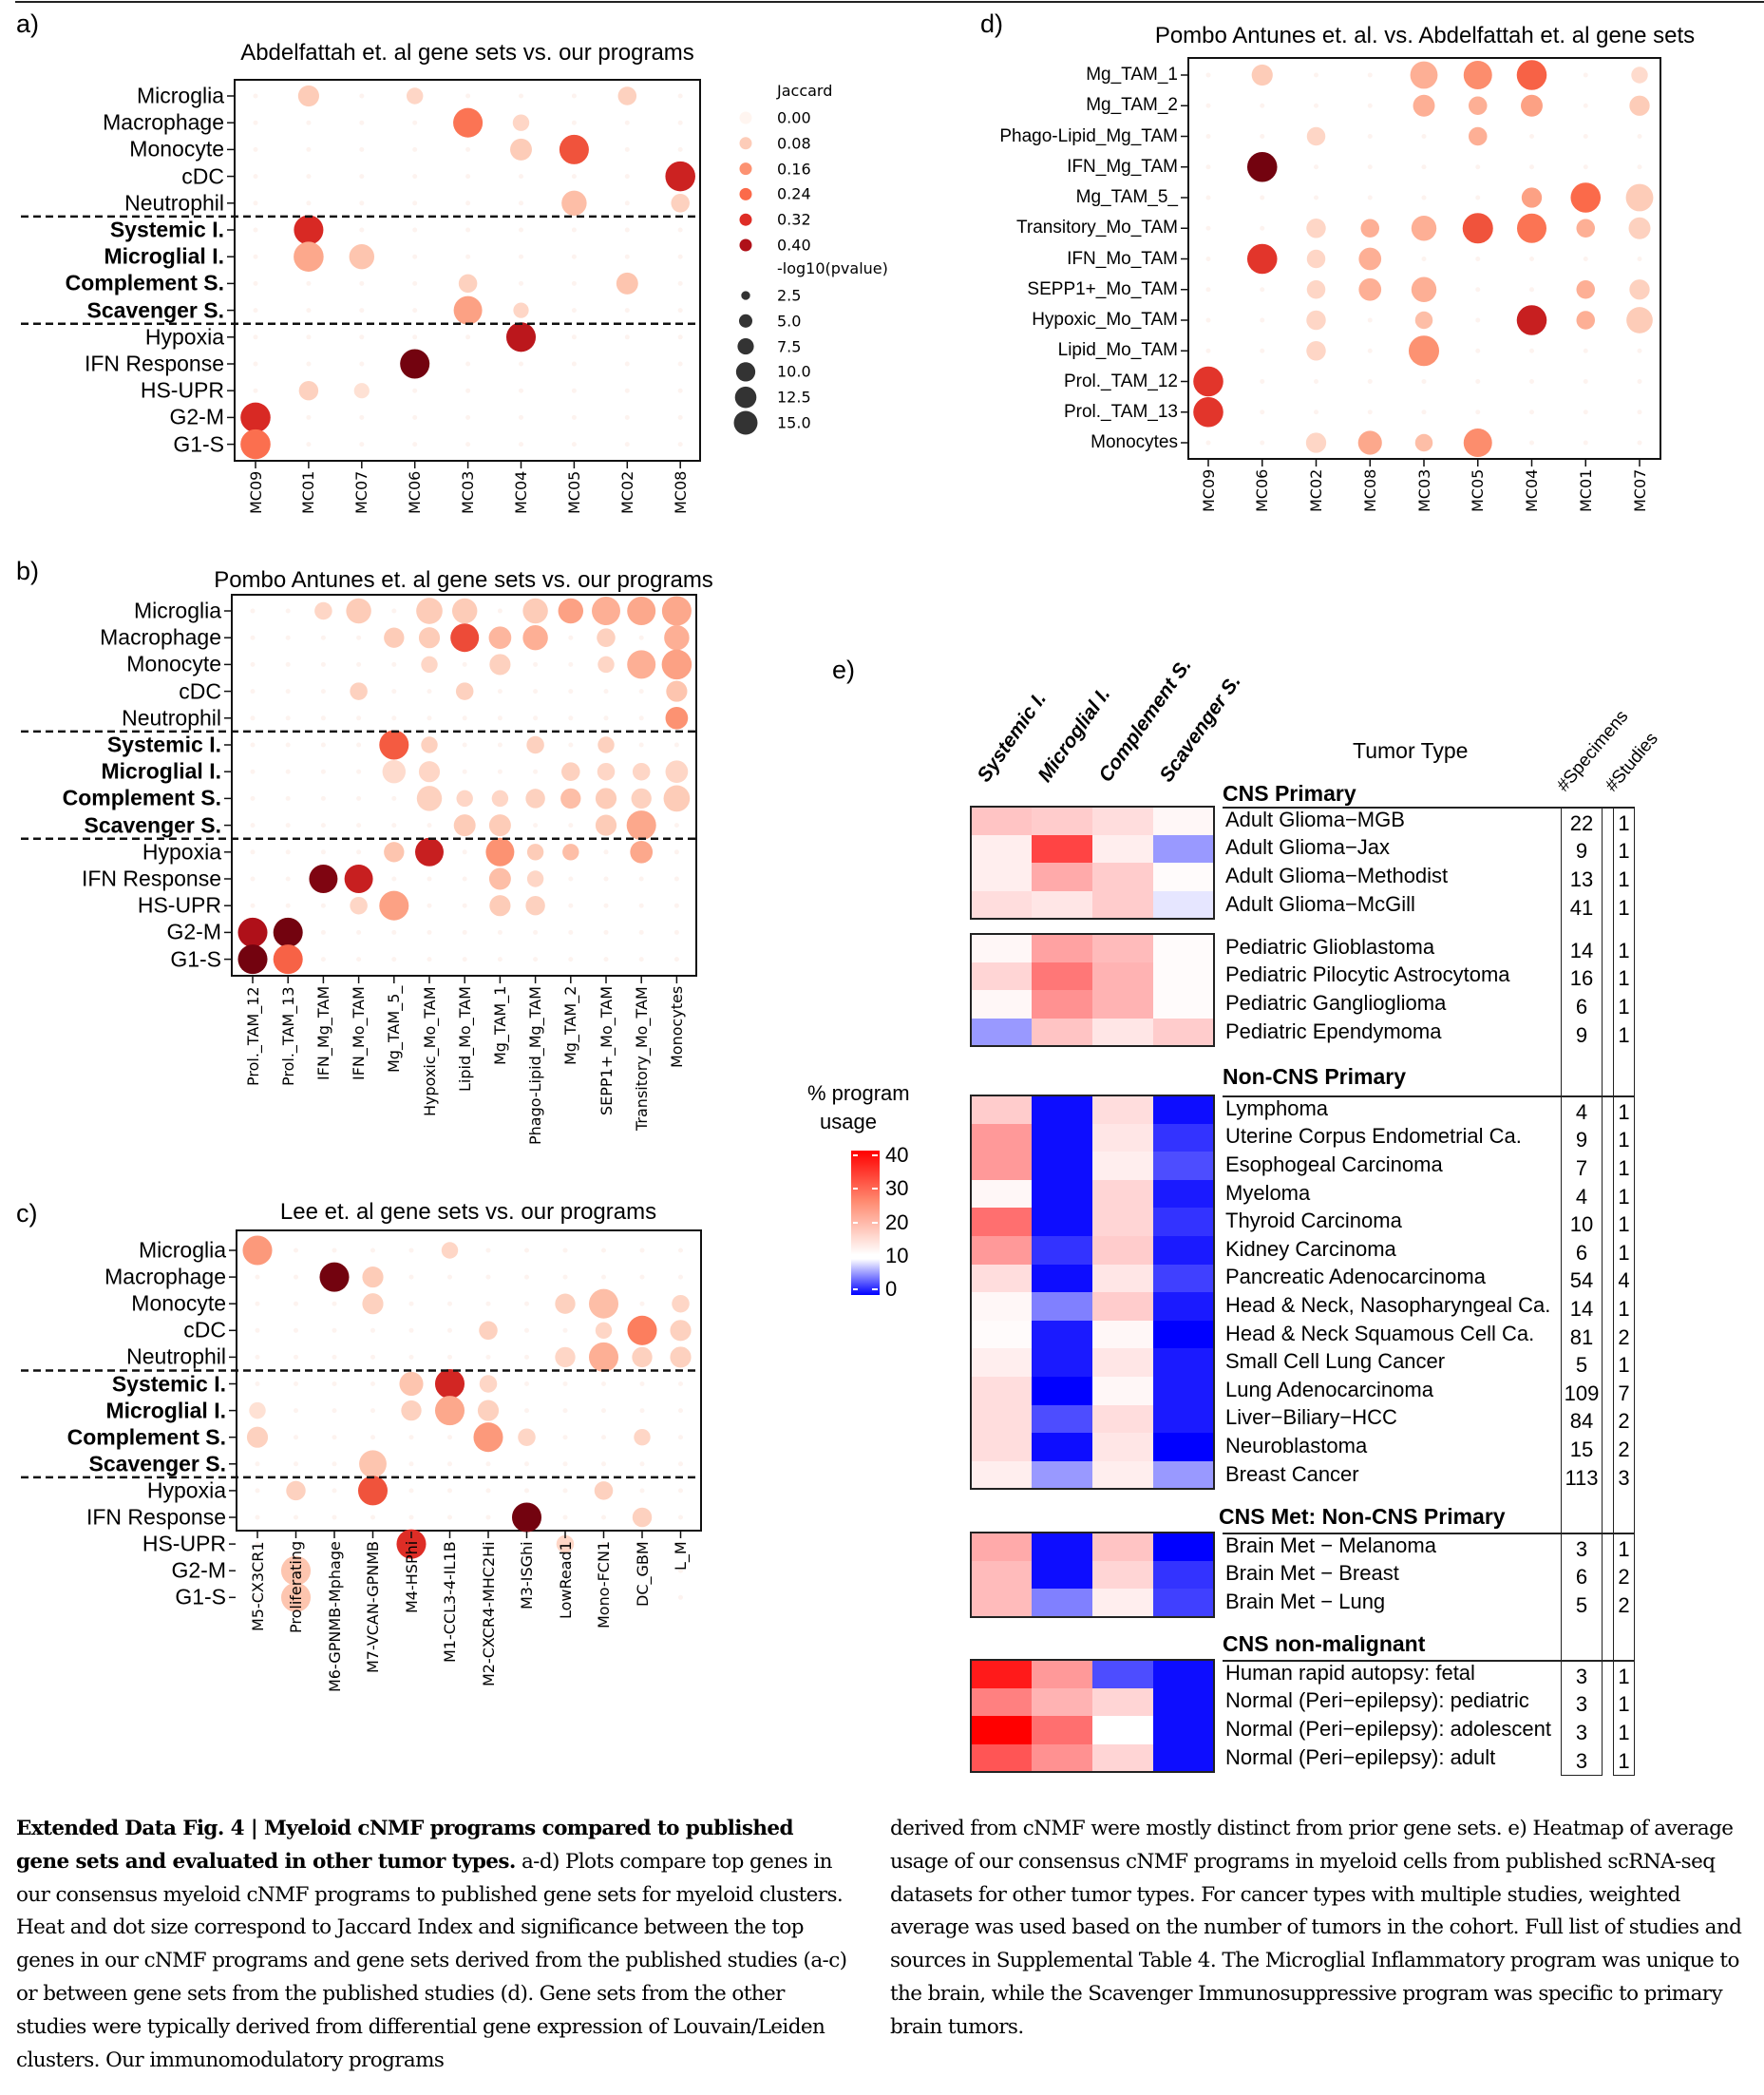 The height and width of the screenshot is (2095, 1764). I want to click on y-label: Hypoxia, so click(182, 852).